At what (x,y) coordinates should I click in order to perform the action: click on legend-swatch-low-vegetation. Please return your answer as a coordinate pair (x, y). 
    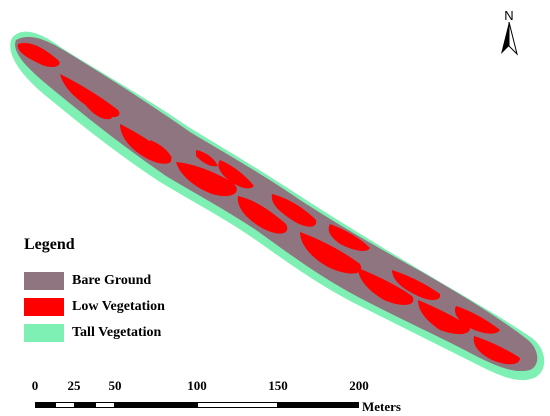
    Looking at the image, I should click on (44, 307).